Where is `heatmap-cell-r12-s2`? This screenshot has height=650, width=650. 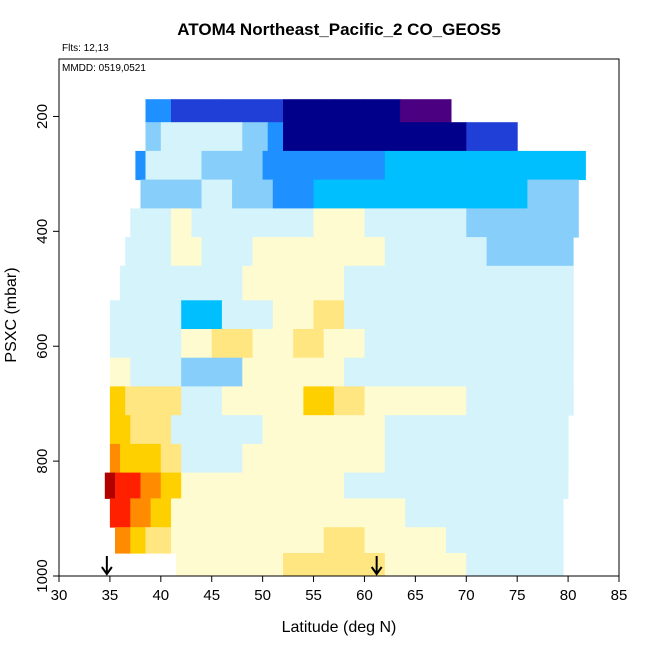 heatmap-cell-r12-s2 is located at coordinates (171, 458).